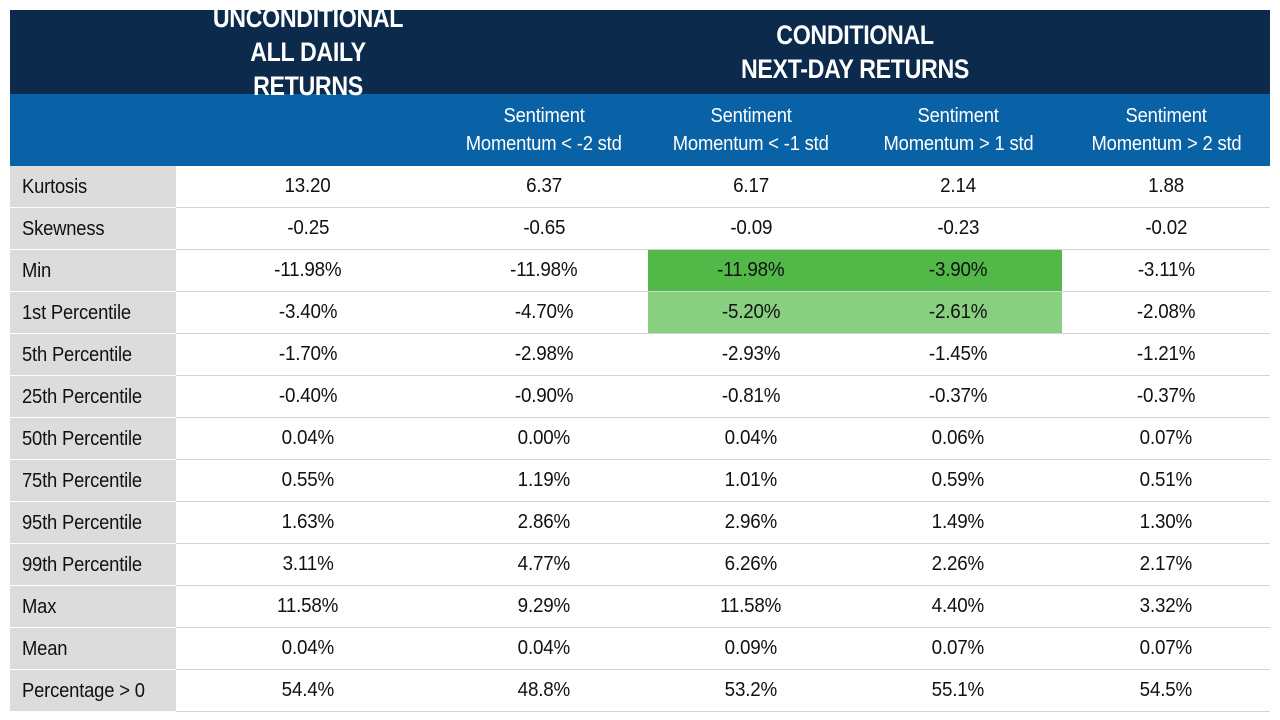 The width and height of the screenshot is (1280, 720). I want to click on table-row: Mean 0.04% 0.04% 0.09% 0.07% 0.07%, so click(640, 649).